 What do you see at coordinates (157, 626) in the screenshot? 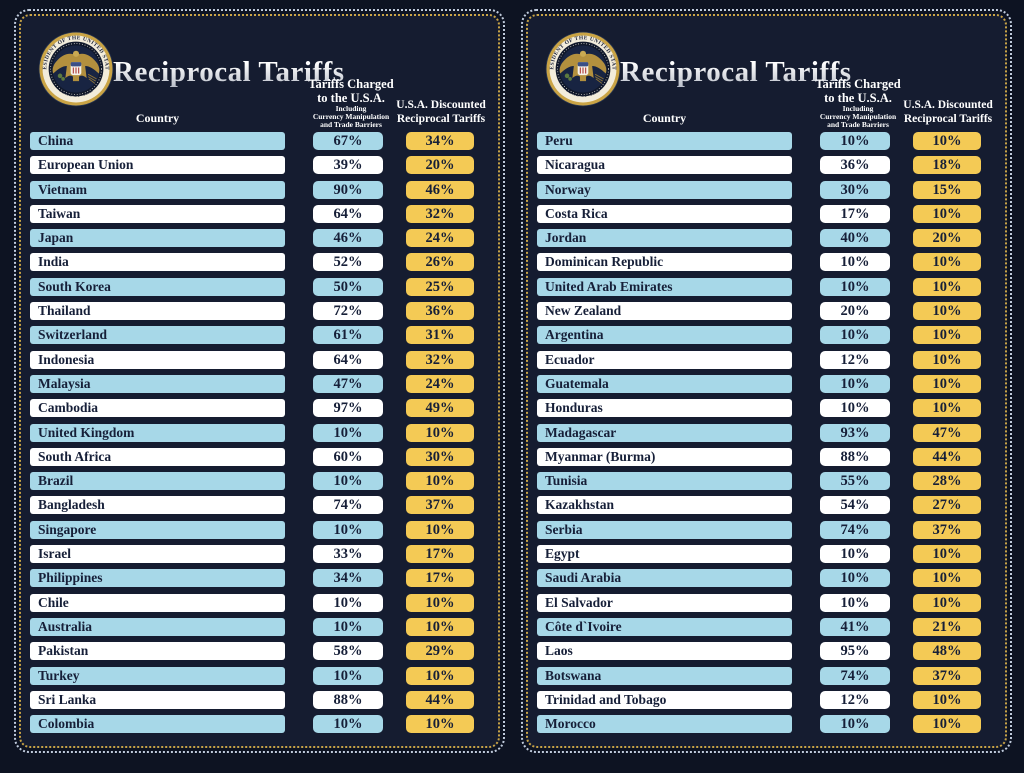
I see `country-cell: Australia` at bounding box center [157, 626].